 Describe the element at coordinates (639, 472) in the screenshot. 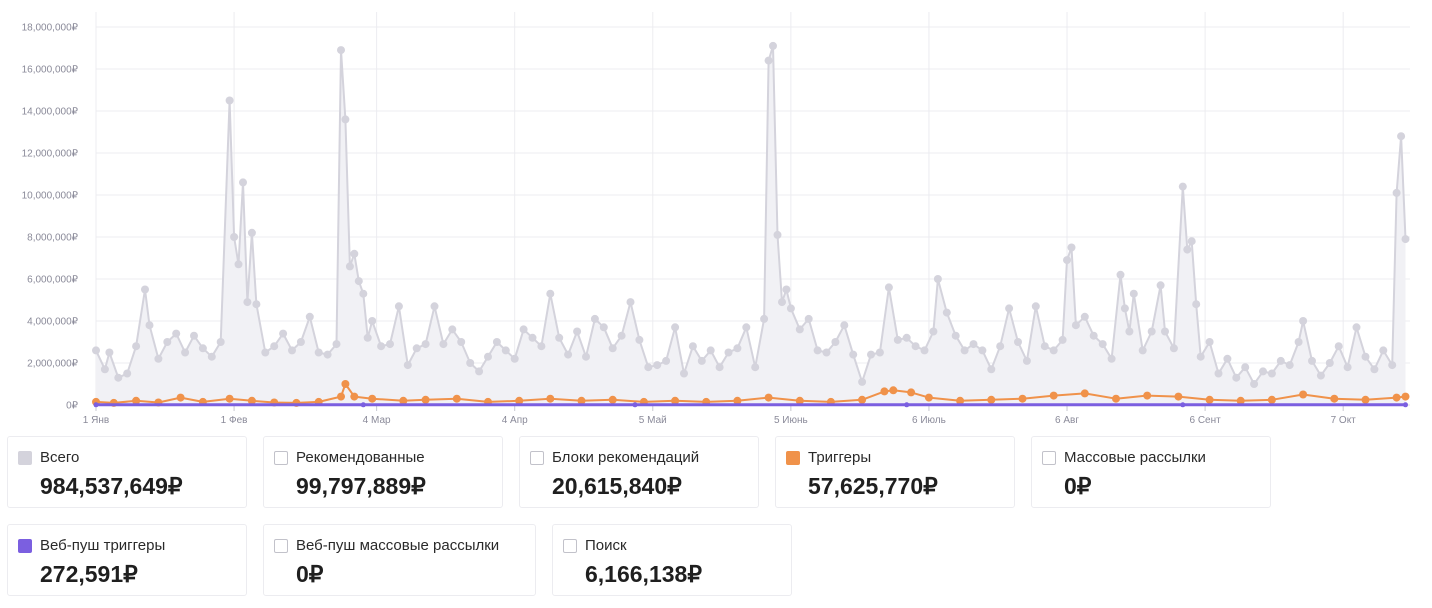

I see `legend-card: Блоки рекомендаций 20,615,840₽` at that location.